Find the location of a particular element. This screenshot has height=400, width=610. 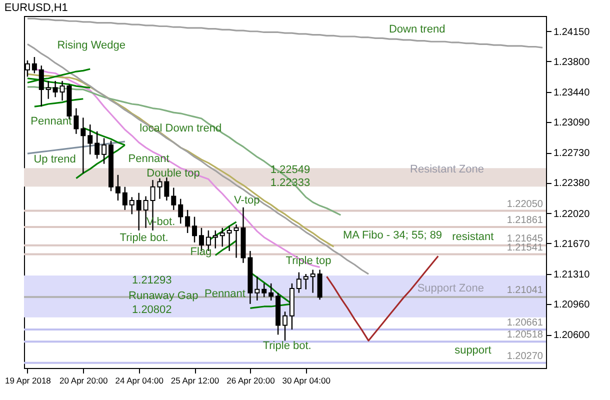

y-tick-label: 1.23800 is located at coordinates (572, 62).